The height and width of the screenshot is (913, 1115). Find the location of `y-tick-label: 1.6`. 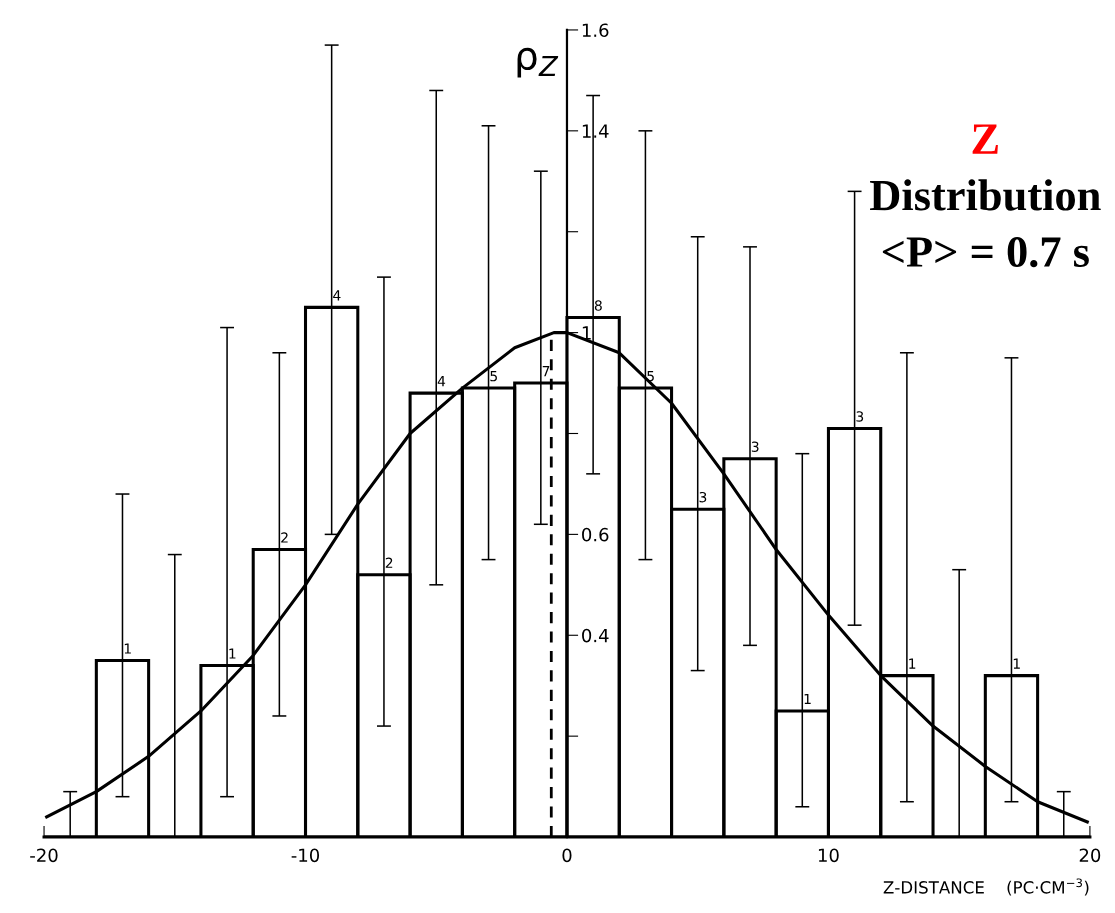

y-tick-label: 1.6 is located at coordinates (595, 30).